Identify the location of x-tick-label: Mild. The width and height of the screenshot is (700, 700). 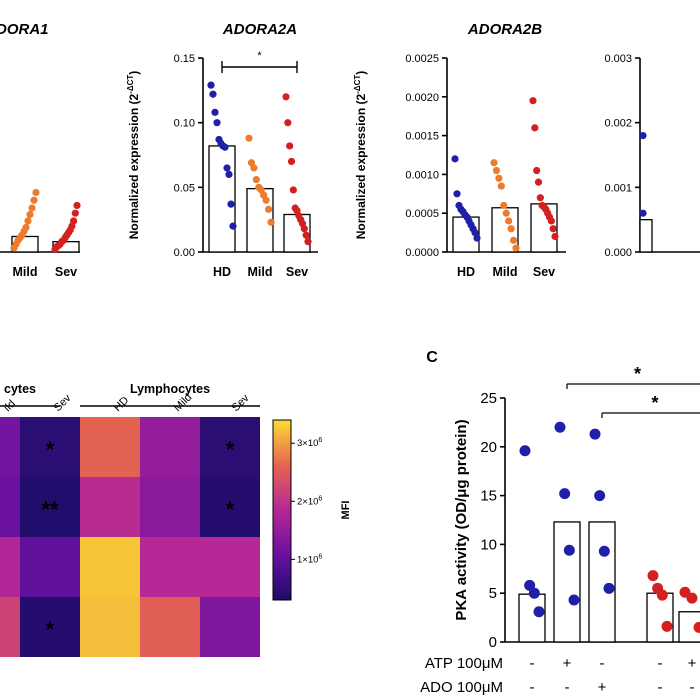
(25, 272).